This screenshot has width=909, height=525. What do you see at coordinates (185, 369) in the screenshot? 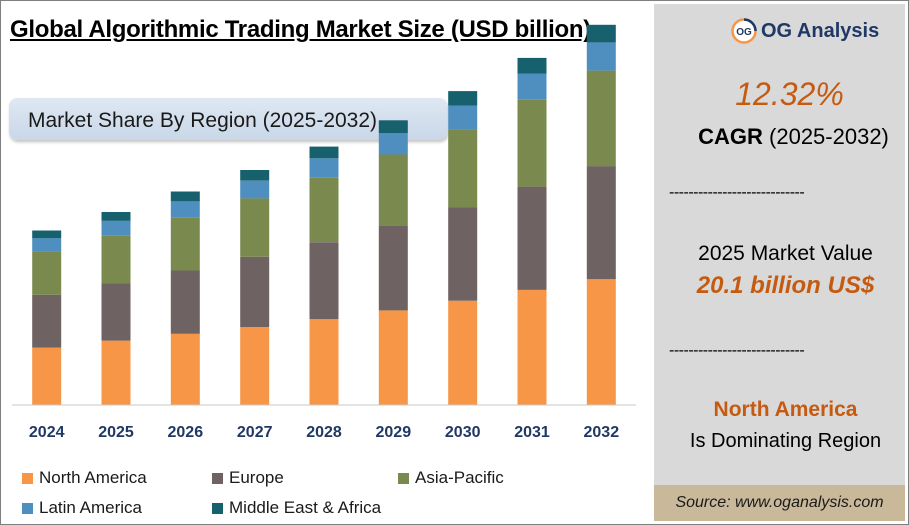
I see `bar-segment-north-america-2026` at bounding box center [185, 369].